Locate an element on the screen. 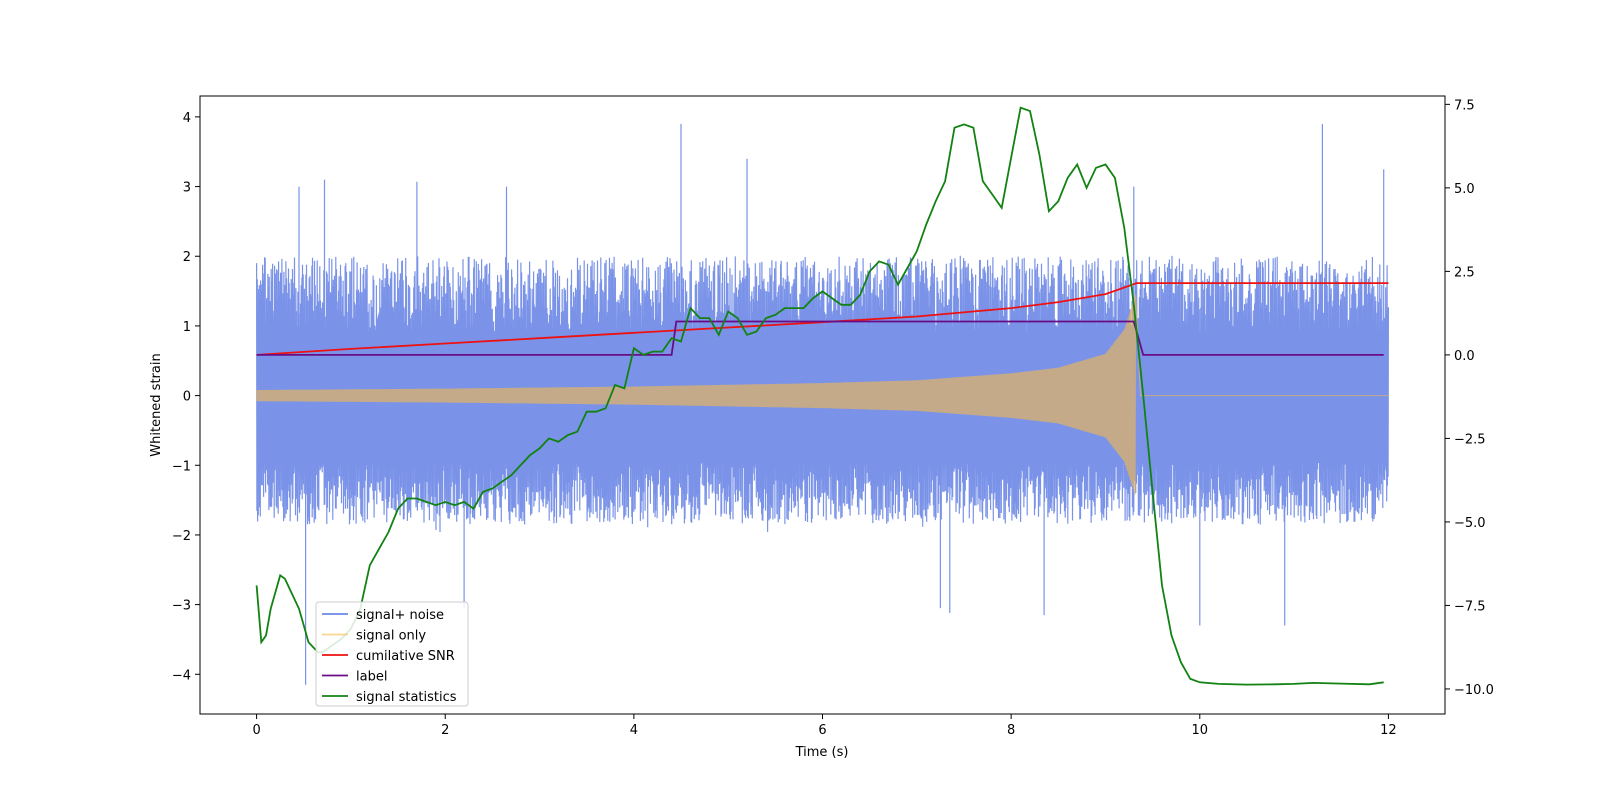 The image size is (1600, 800). y-tick-label: −4 is located at coordinates (181, 675).